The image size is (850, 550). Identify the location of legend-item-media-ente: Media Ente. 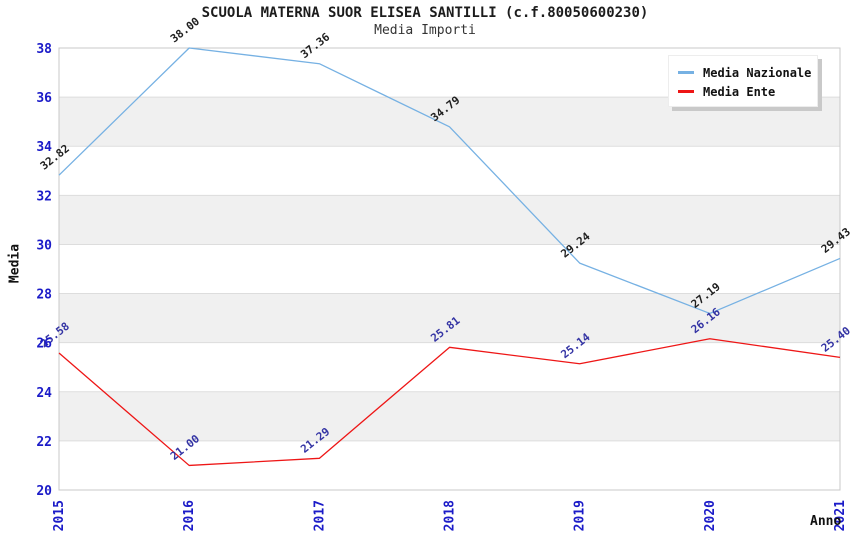
(747, 91).